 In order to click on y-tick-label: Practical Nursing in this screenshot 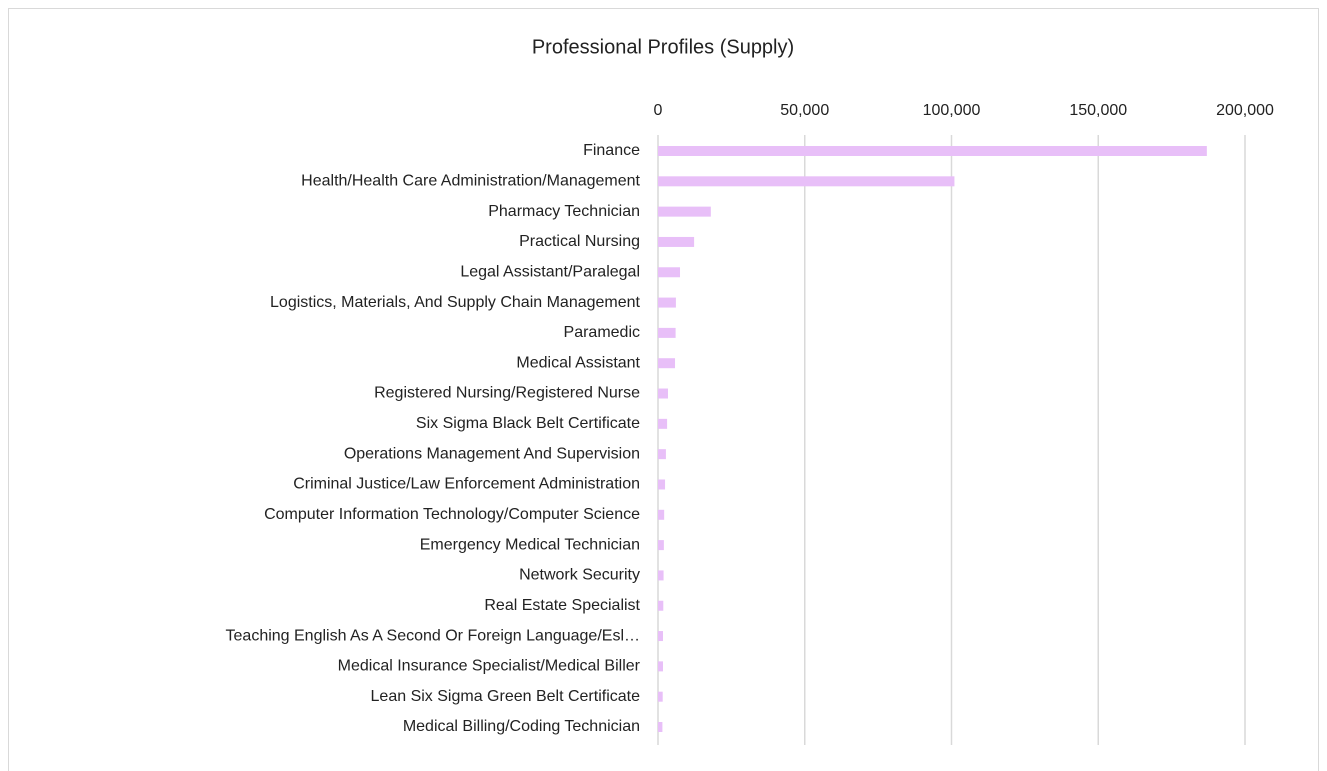, I will do `click(579, 241)`.